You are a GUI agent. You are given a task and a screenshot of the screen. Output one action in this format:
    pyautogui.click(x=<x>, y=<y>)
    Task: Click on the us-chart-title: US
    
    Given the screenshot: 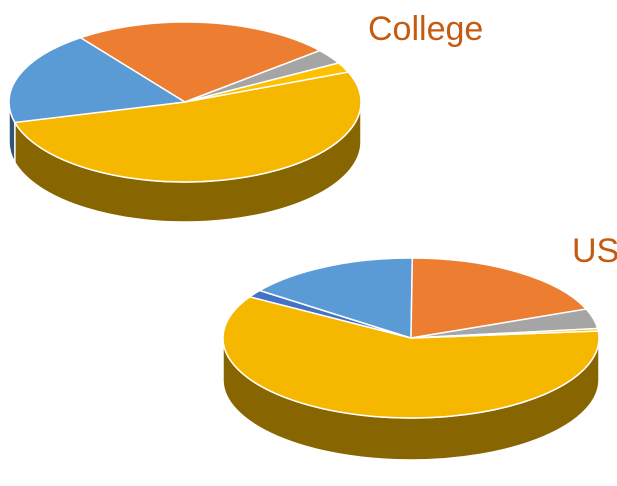 What is the action you would take?
    pyautogui.click(x=594, y=251)
    